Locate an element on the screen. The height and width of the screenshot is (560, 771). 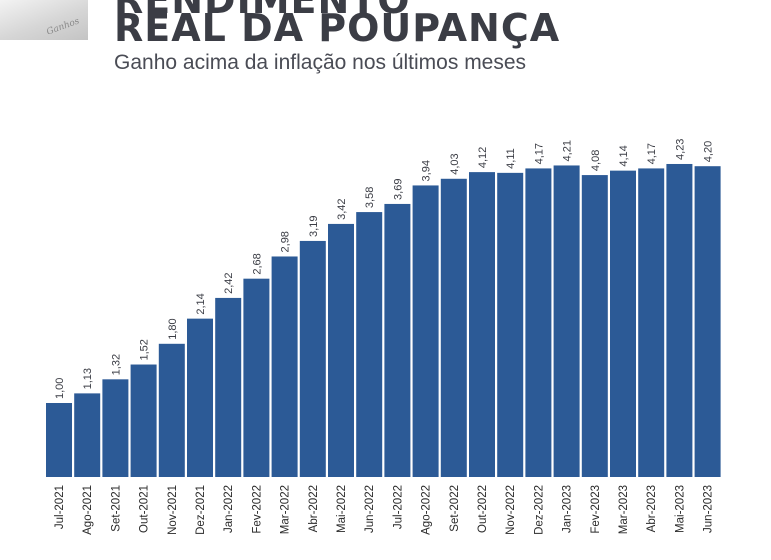
value-label: 1,80 is located at coordinates (173, 328).